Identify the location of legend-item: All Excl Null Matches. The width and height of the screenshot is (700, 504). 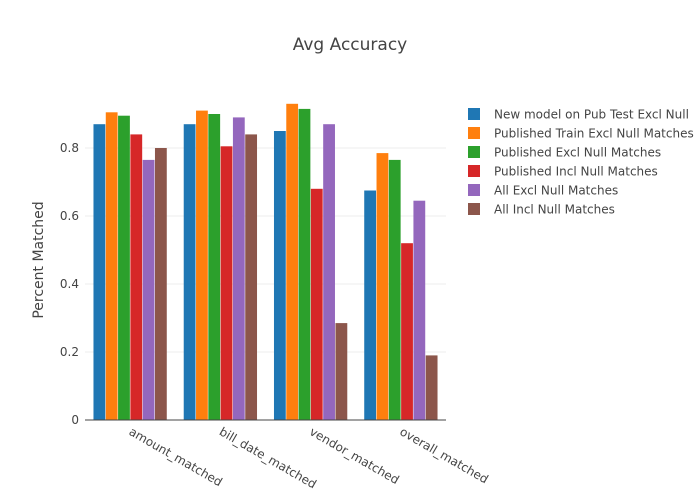
(543, 191).